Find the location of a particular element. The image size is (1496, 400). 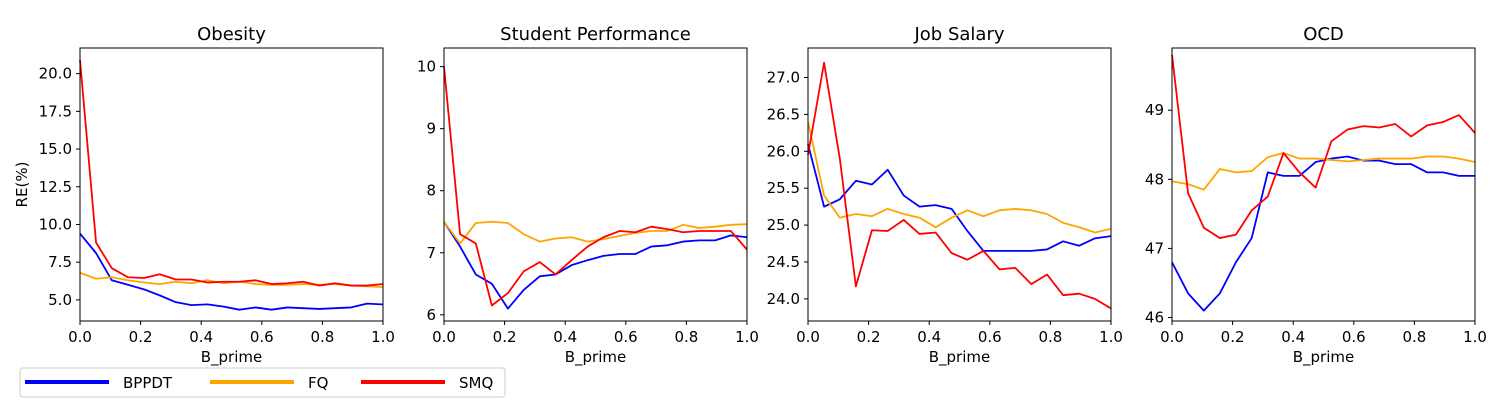

y-axis-label: RE(%) is located at coordinates (22, 185).